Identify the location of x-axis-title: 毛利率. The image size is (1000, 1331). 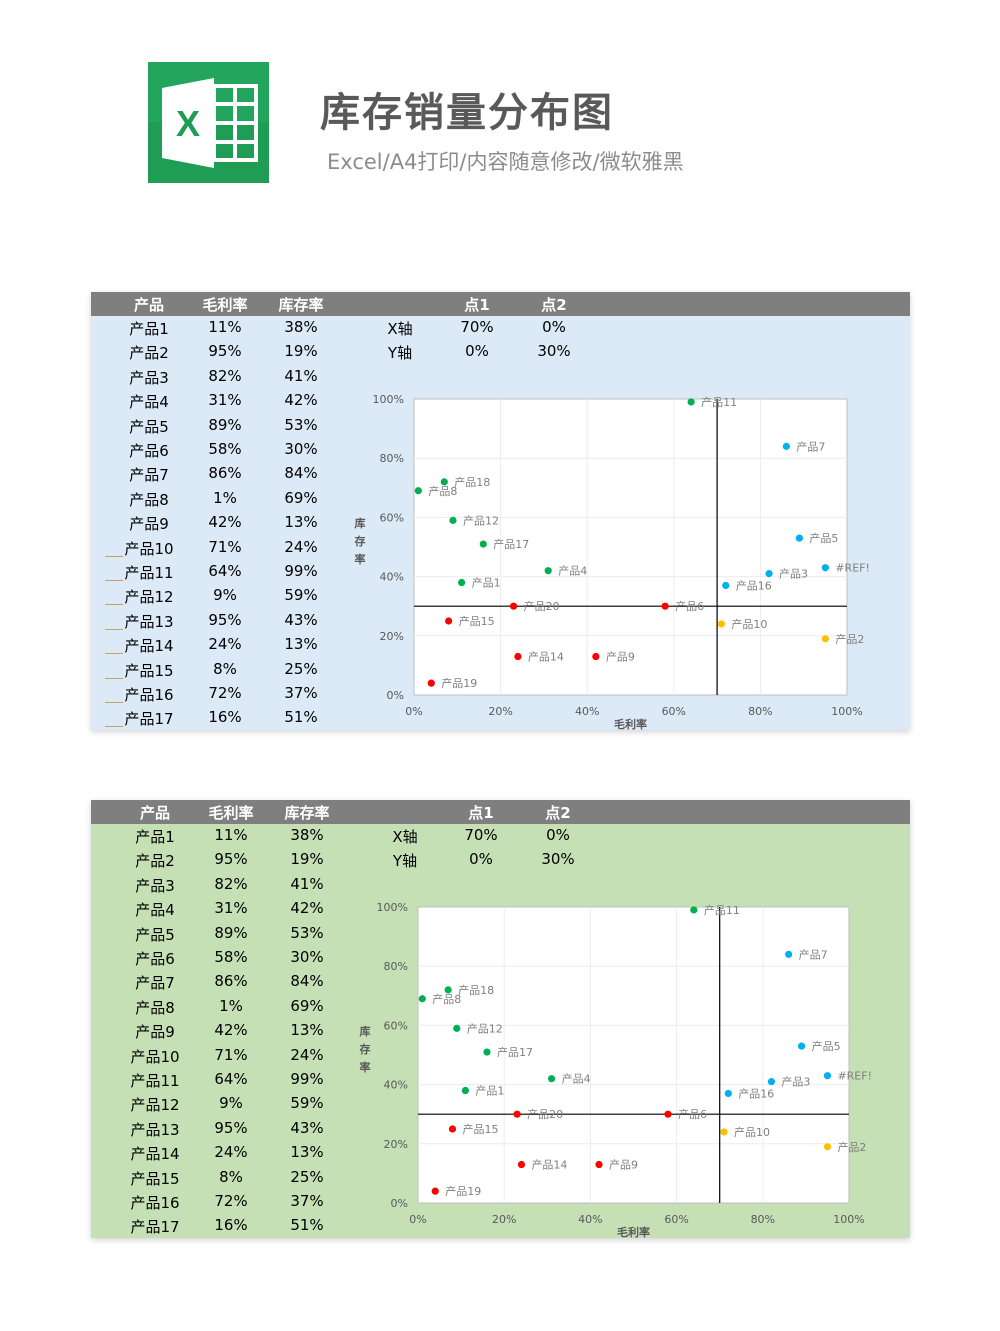
(630, 723).